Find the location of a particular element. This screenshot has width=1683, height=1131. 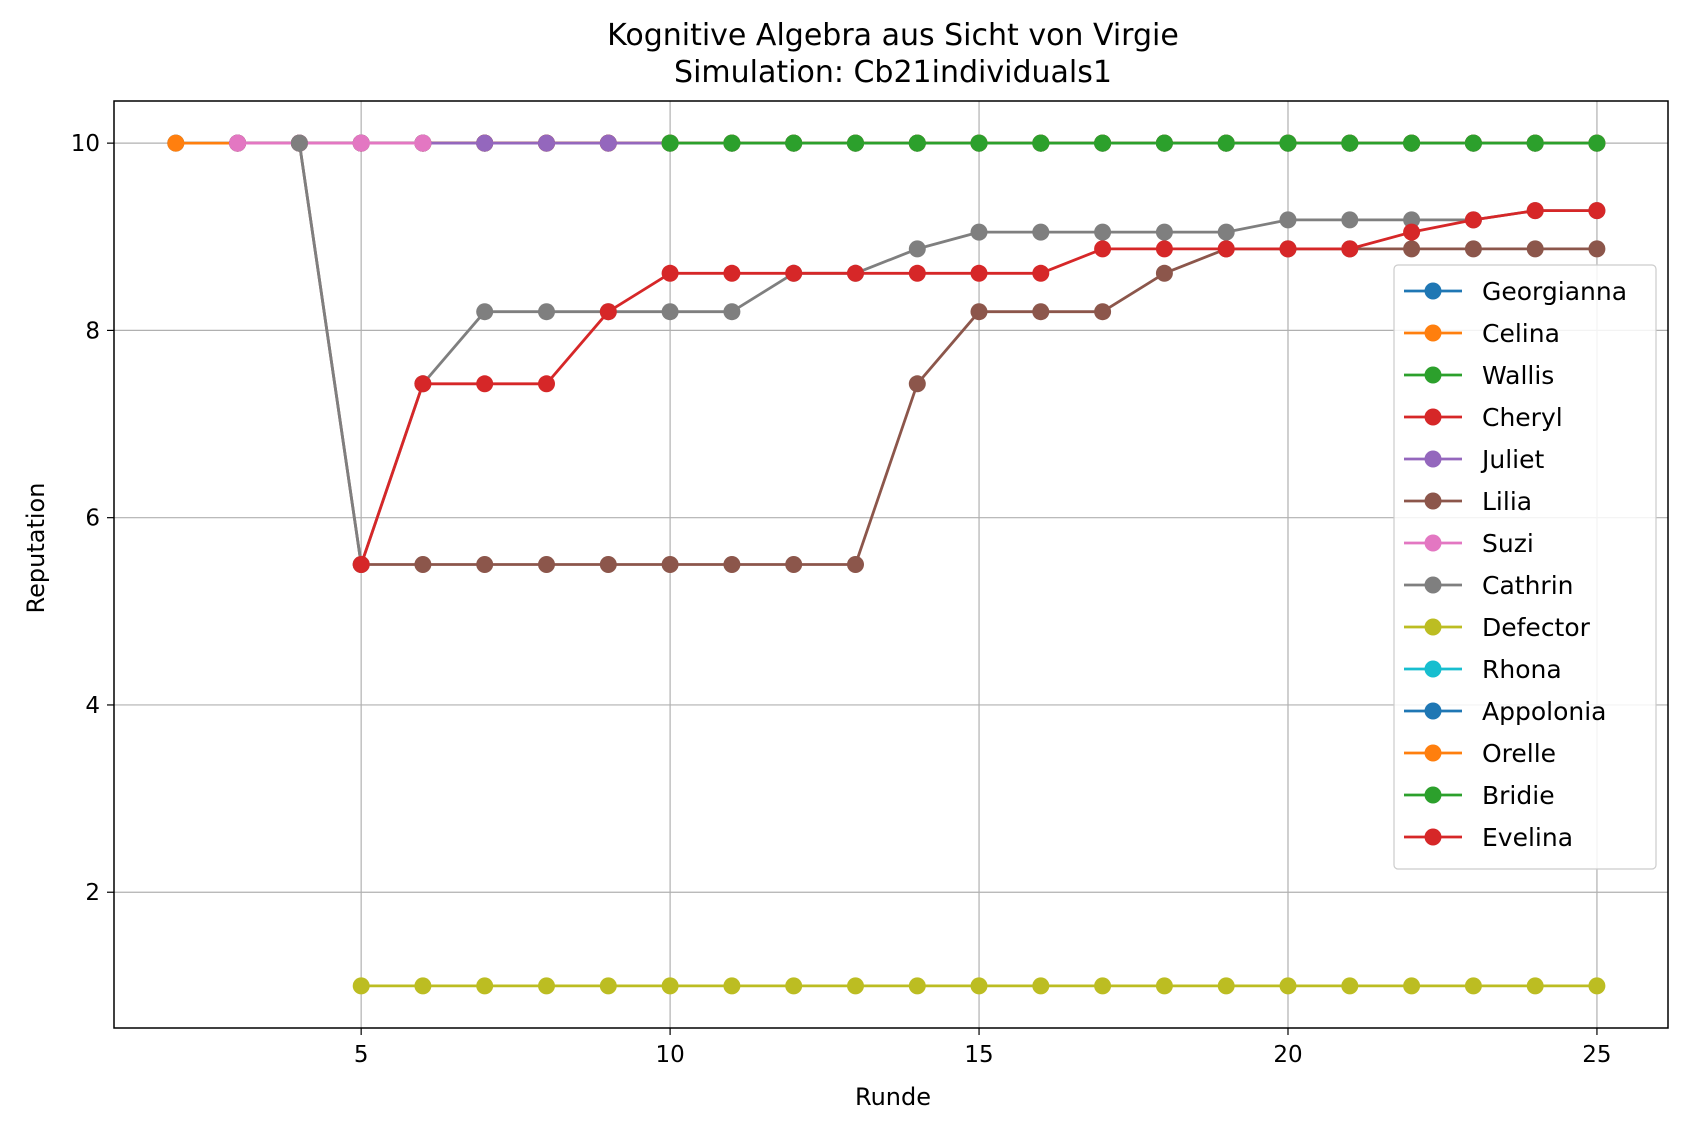

legend-label: Orelle is located at coordinates (1519, 753).